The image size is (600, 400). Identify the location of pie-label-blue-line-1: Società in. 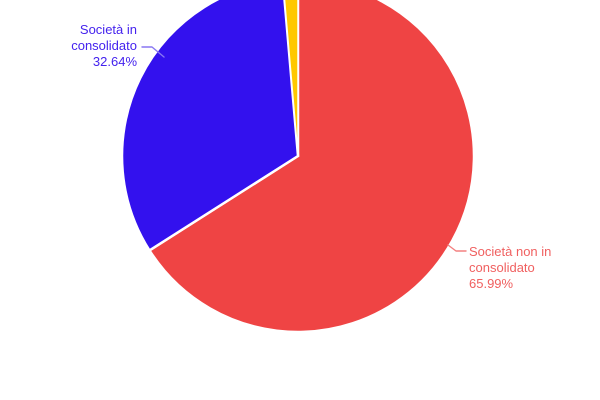
(108, 29).